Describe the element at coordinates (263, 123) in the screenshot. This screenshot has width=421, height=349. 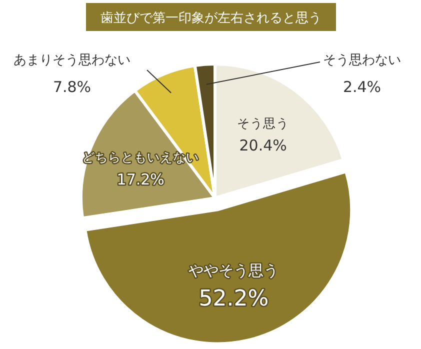
I see `slice-label: そう思う` at that location.